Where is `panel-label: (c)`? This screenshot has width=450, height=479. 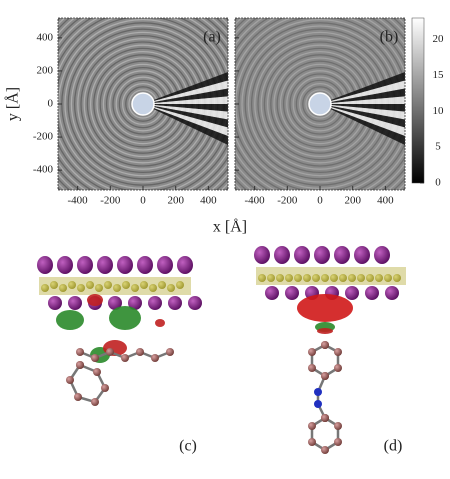
panel-label: (c) is located at coordinates (188, 446).